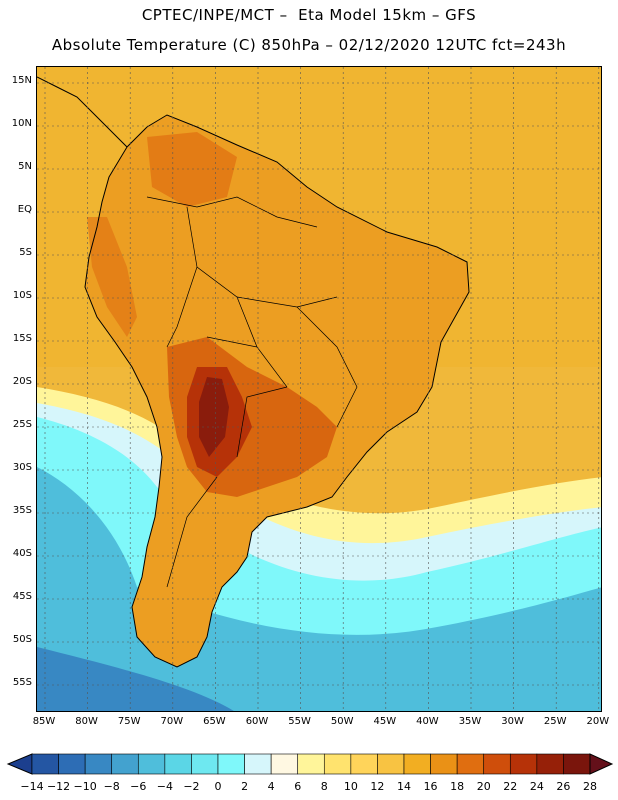 This screenshot has width=618, height=800. Describe the element at coordinates (22, 467) in the screenshot. I see `lat-label: 30S` at that location.